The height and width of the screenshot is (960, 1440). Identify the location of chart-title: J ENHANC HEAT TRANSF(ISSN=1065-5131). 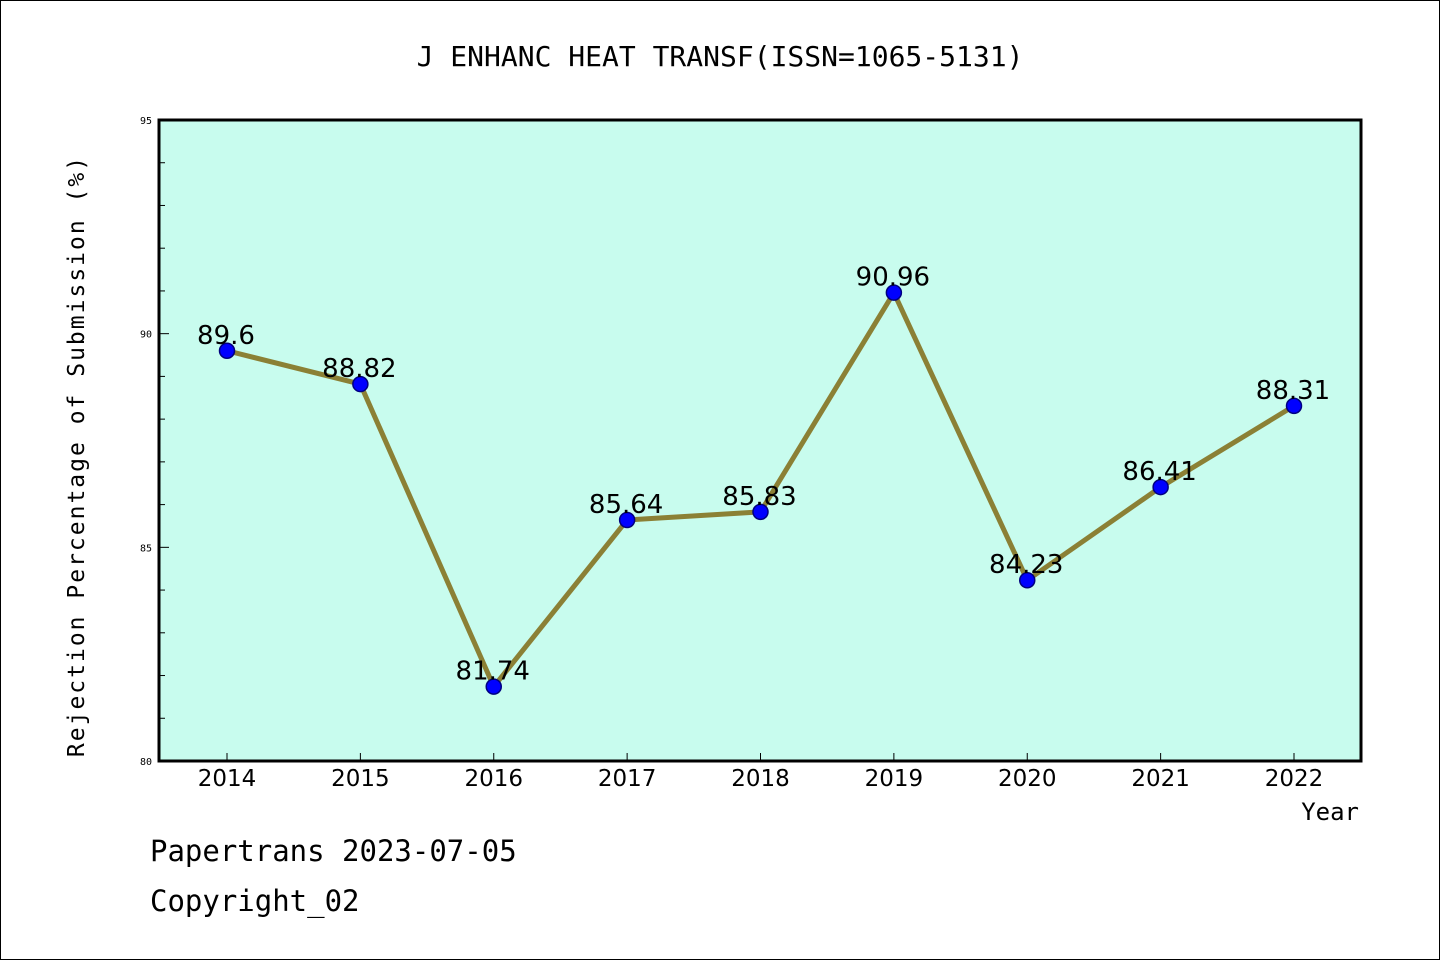
(720, 56).